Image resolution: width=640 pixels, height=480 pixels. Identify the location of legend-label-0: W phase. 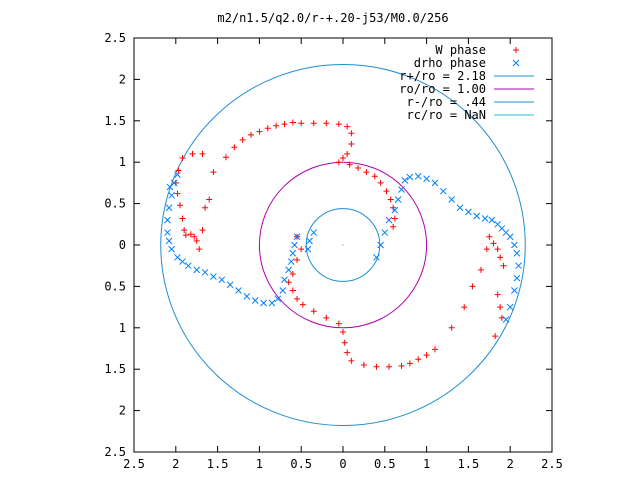
(460, 50).